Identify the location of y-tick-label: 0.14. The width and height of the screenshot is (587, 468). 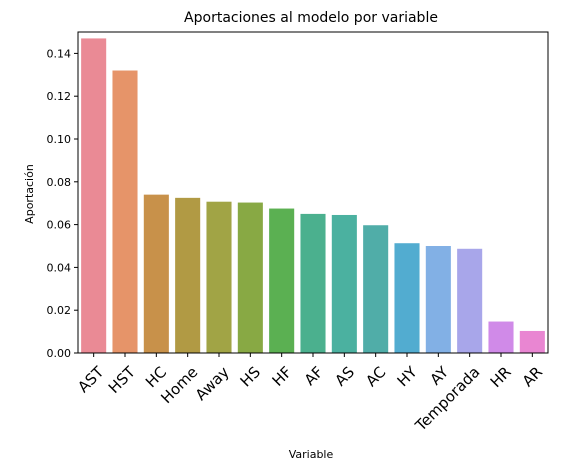
(59, 53).